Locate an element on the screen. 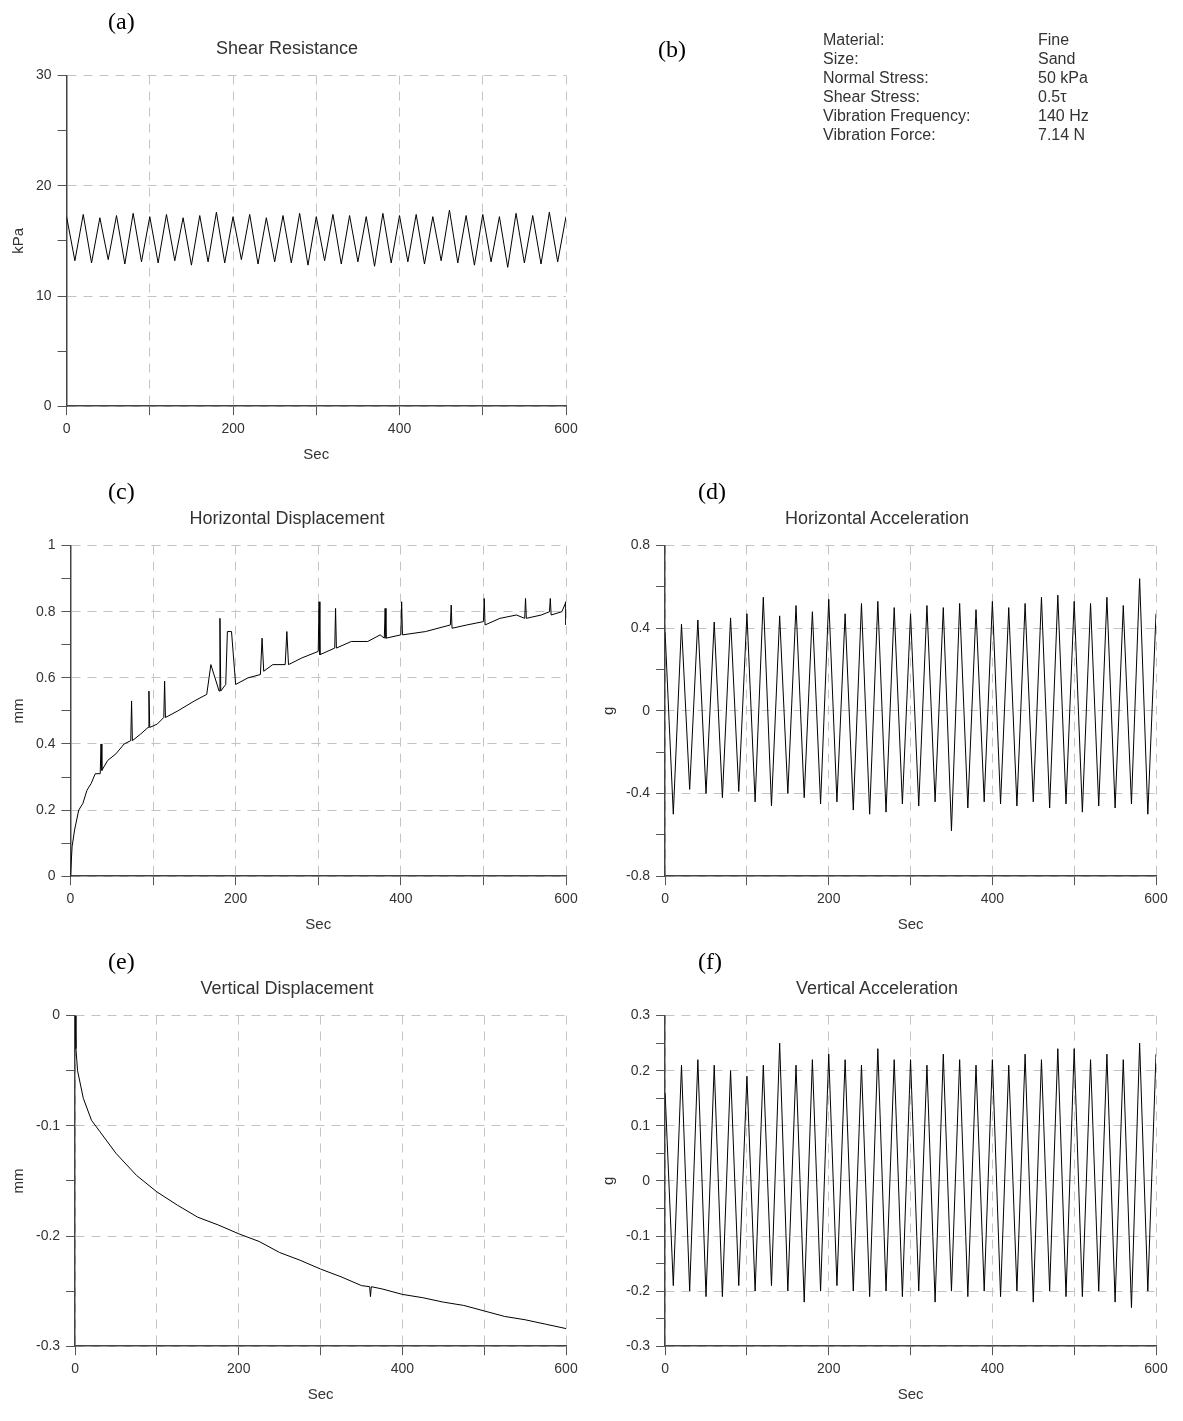  chart-title: Vertical Acceleration is located at coordinates (877, 987).